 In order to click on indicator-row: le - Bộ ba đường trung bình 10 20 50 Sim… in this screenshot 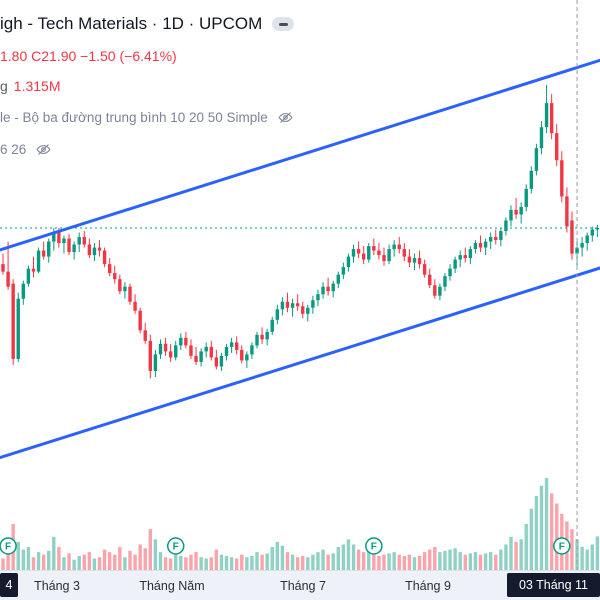, I will do `click(147, 117)`.